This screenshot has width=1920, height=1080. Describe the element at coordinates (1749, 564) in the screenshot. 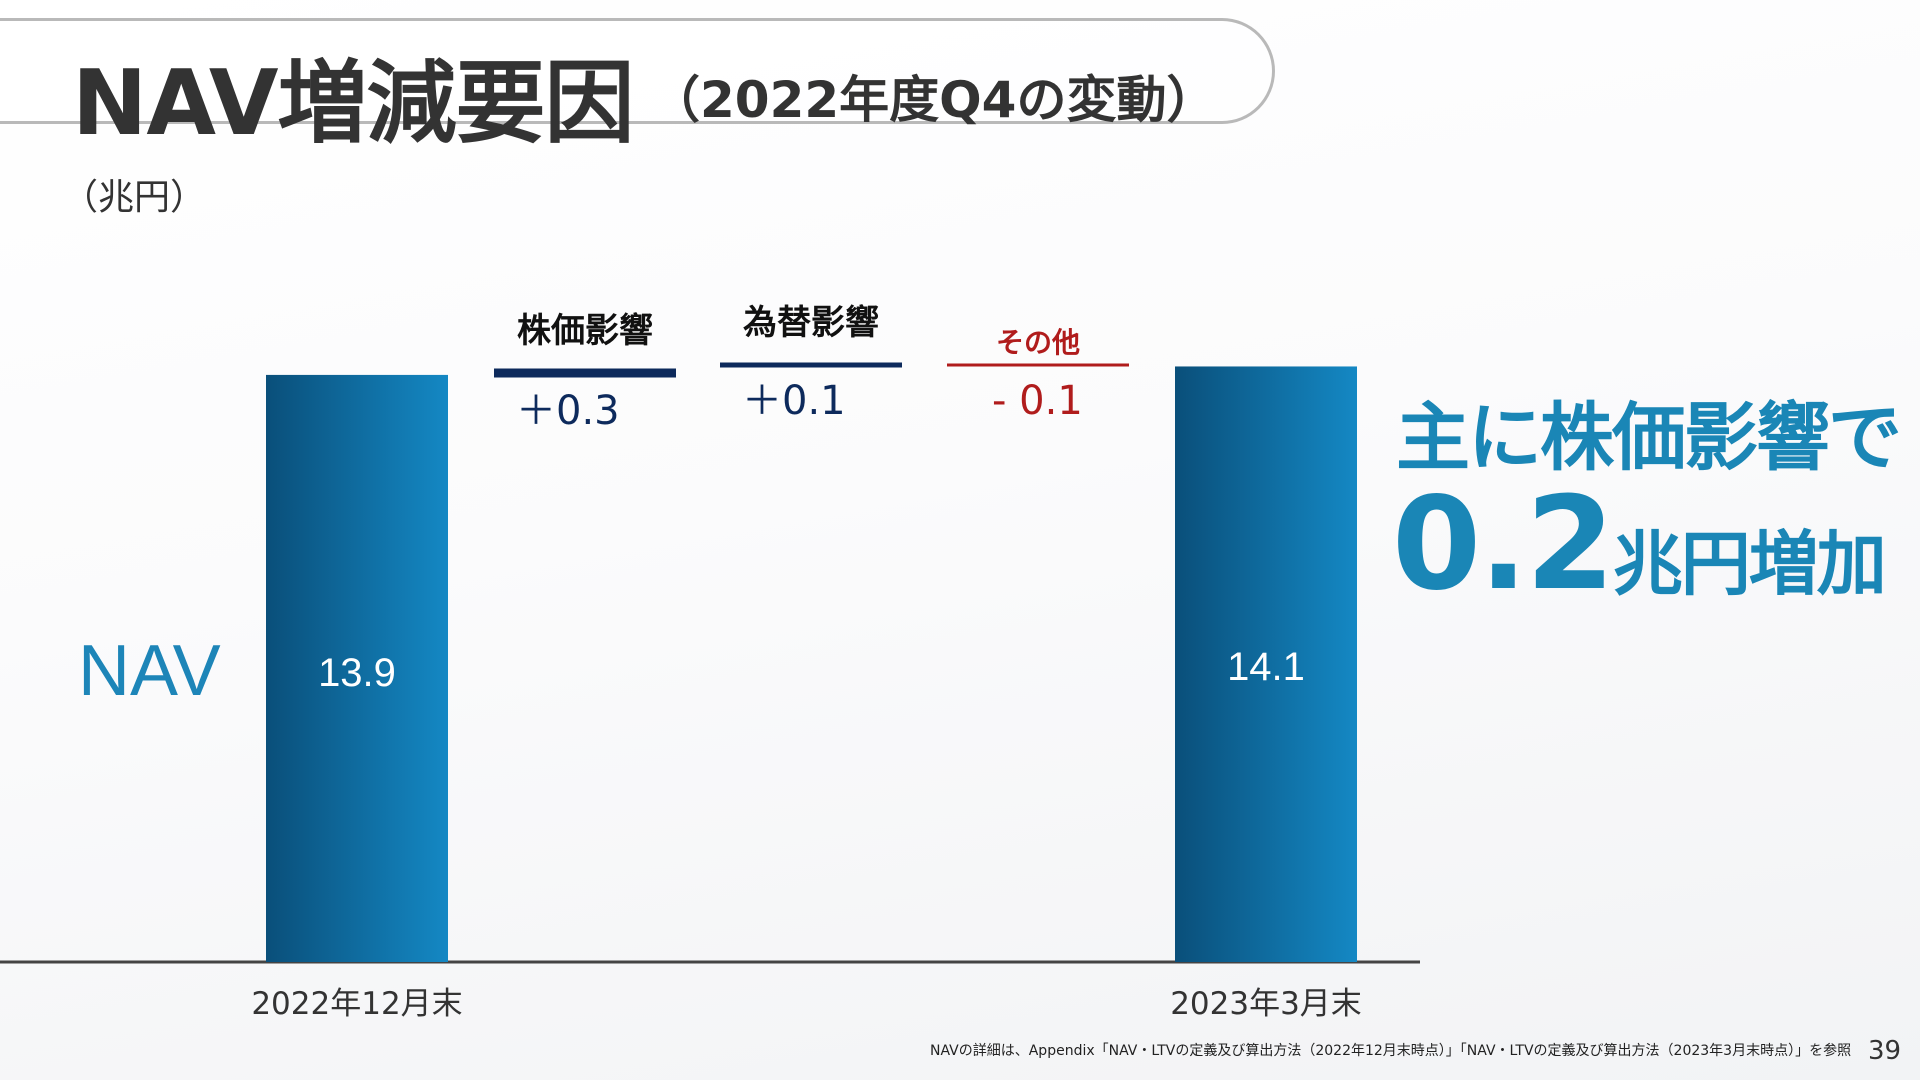

I see `summary-suffix: 兆円増加` at that location.